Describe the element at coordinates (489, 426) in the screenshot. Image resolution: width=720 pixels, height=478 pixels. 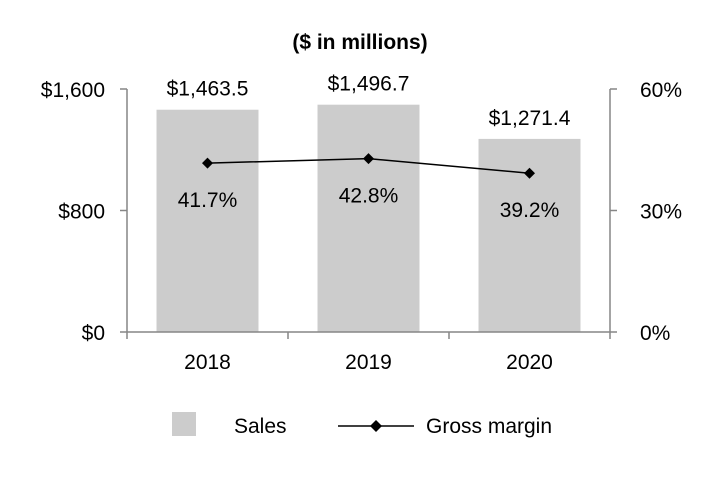
I see `legend-gross-margin-label: Gross margin` at that location.